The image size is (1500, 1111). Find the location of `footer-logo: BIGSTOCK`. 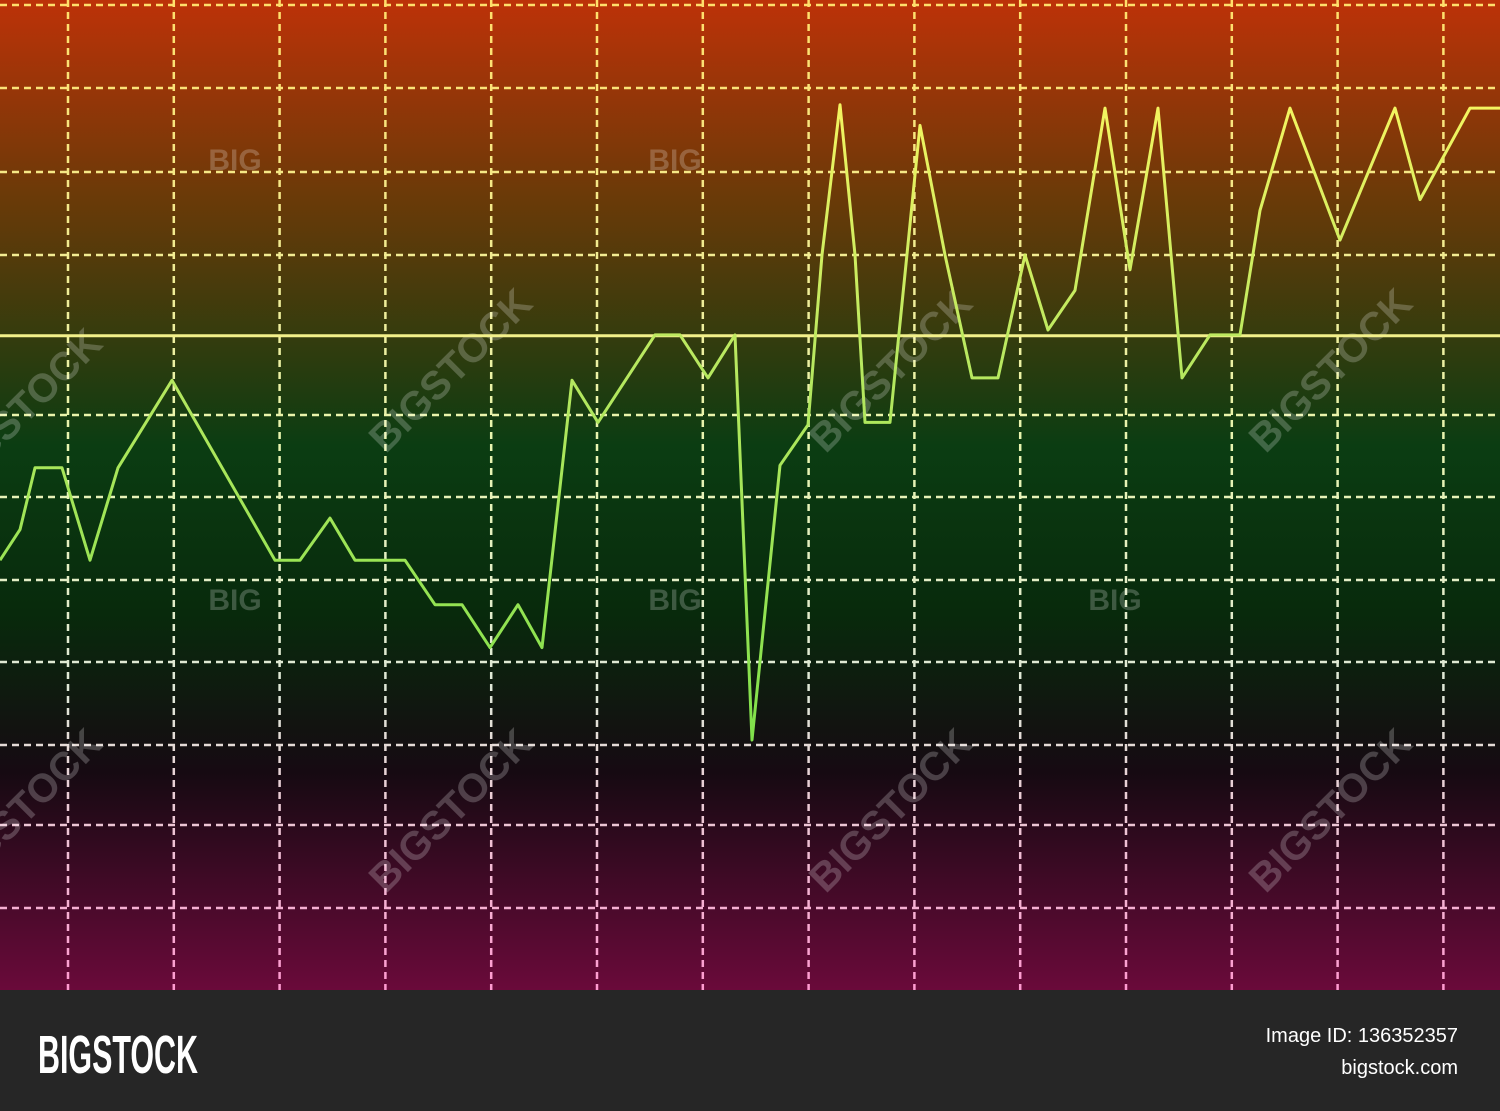

footer-logo: BIGSTOCK is located at coordinates (118, 1055).